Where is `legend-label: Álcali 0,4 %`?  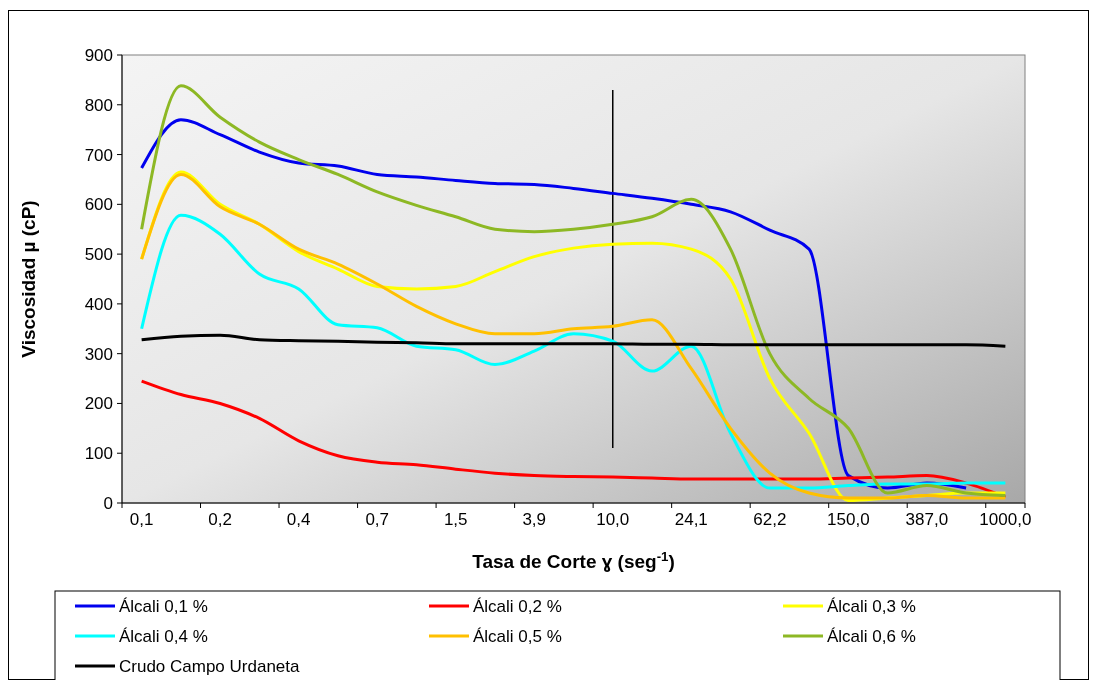 legend-label: Álcali 0,4 % is located at coordinates (163, 636).